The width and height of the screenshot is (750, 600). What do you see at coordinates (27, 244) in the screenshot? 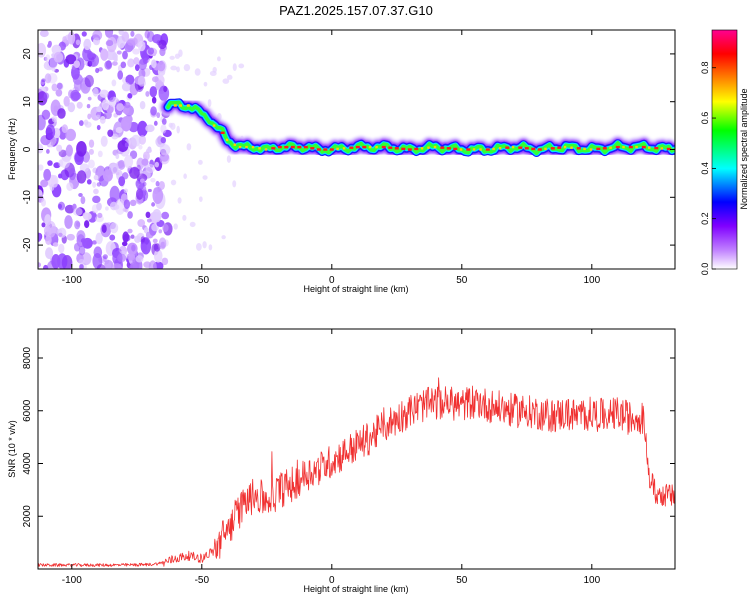
I see `spectrogram-y-tick-label: -20` at bounding box center [27, 244].